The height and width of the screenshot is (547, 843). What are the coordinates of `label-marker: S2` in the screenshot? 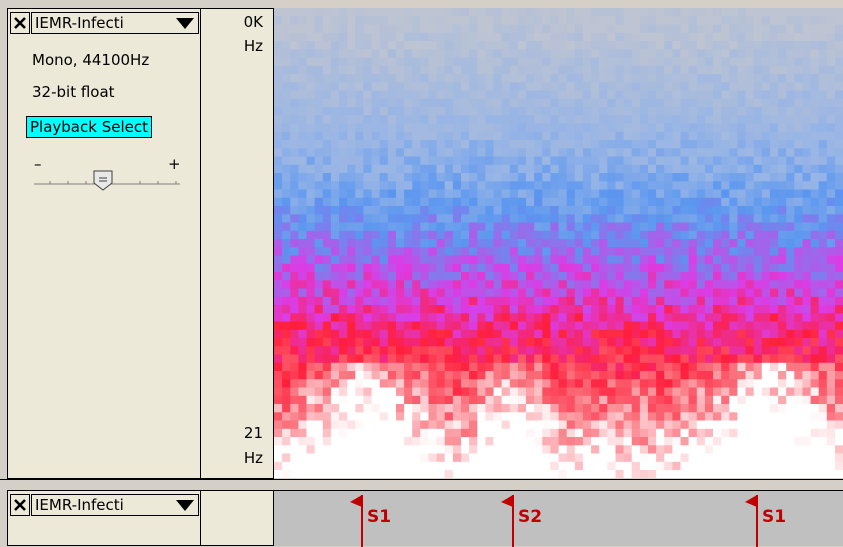 It's located at (543, 519).